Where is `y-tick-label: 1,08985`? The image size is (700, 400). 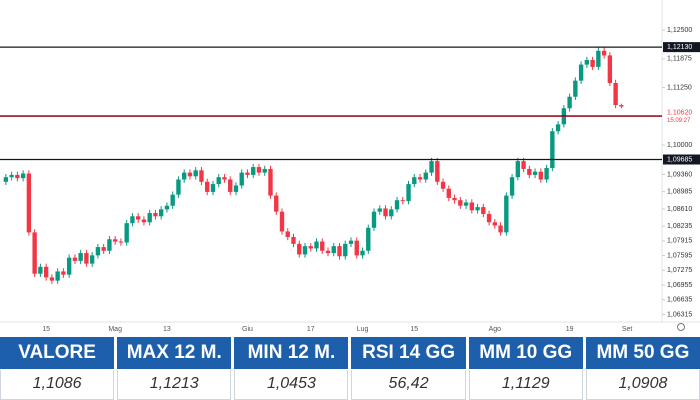 y-tick-label: 1,08985 is located at coordinates (679, 192).